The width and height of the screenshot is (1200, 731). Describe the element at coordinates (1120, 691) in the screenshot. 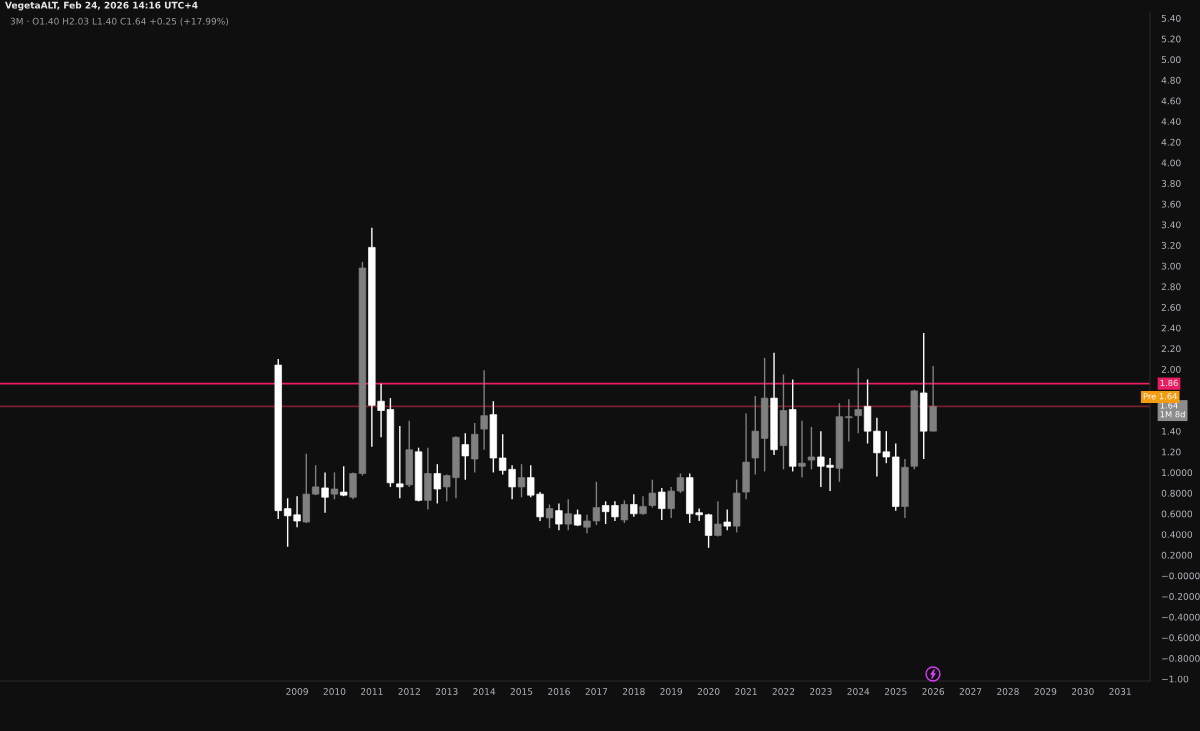

I see `x-tick-label: 2031` at that location.